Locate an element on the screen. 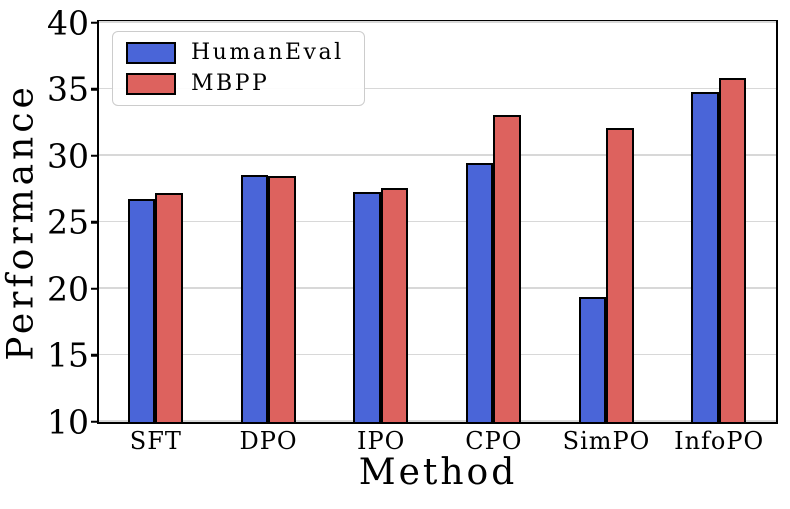 The width and height of the screenshot is (790, 509). legend: HumanEval MBPP is located at coordinates (238, 68).